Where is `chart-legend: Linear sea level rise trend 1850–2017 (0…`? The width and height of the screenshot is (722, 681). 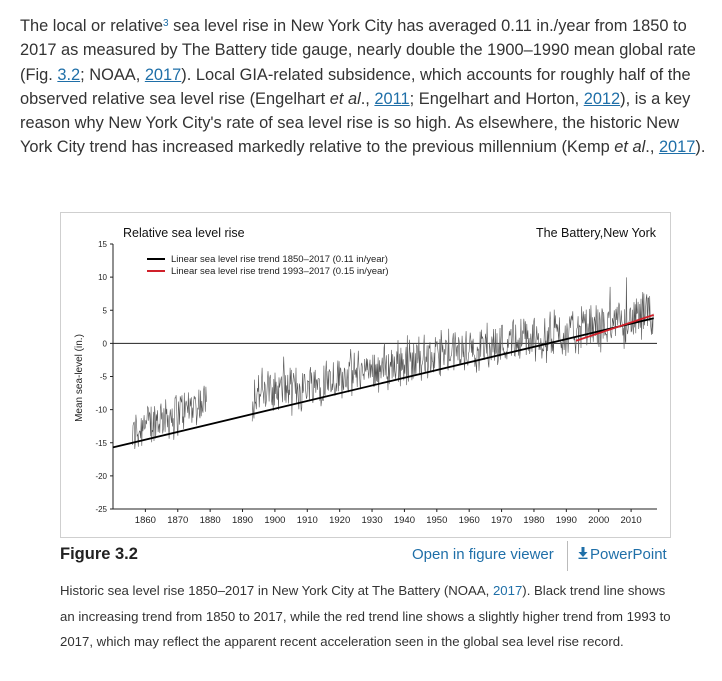
chart-legend: Linear sea level rise trend 1850–2017 (0… is located at coordinates (268, 265).